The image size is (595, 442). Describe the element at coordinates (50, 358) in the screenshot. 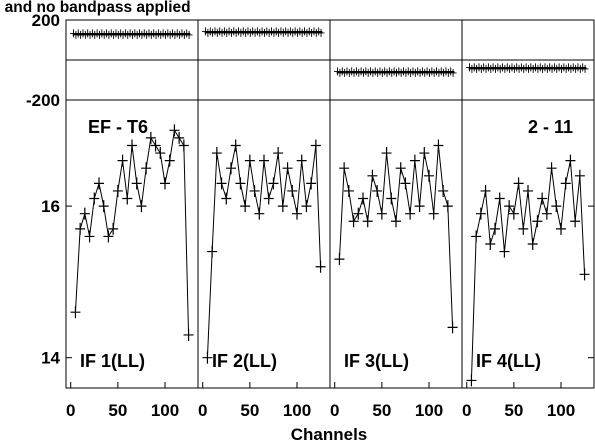

I see `amplitude-y-tick-label: 14` at that location.